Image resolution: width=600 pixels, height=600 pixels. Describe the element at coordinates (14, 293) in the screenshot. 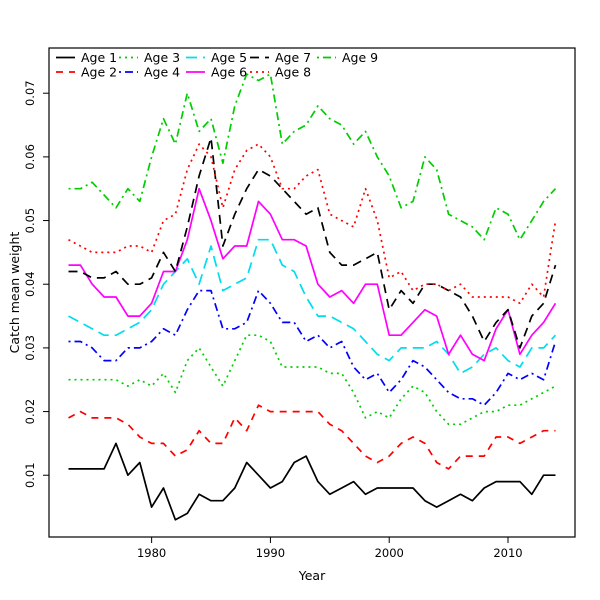

I see `y-axis-title: Catch mean weight` at that location.